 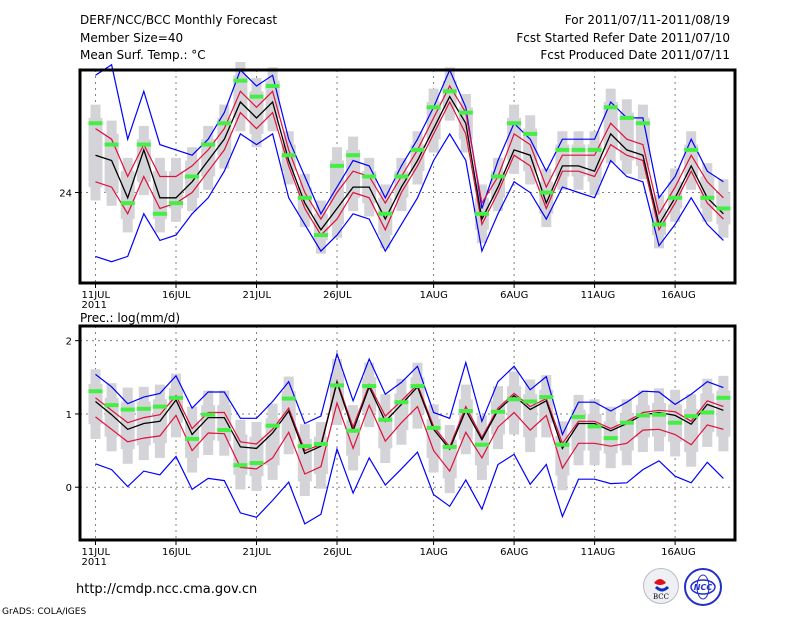 I want to click on prec-x-tick-label: 11JUL, so click(x=96, y=552).